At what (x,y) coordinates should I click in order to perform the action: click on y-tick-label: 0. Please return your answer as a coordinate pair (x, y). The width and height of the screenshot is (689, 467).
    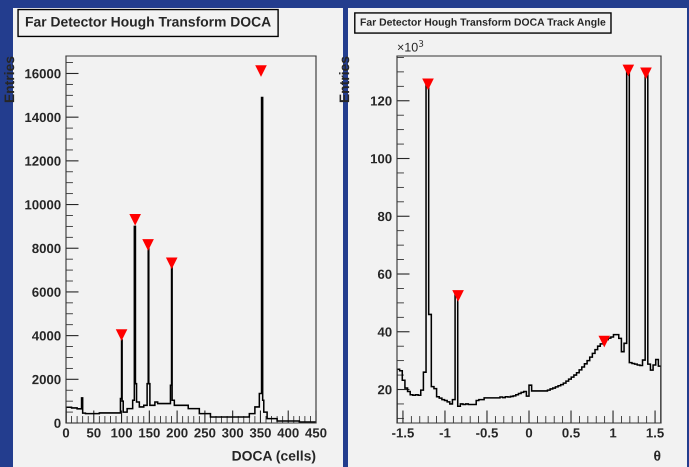
    Looking at the image, I should click on (57, 423).